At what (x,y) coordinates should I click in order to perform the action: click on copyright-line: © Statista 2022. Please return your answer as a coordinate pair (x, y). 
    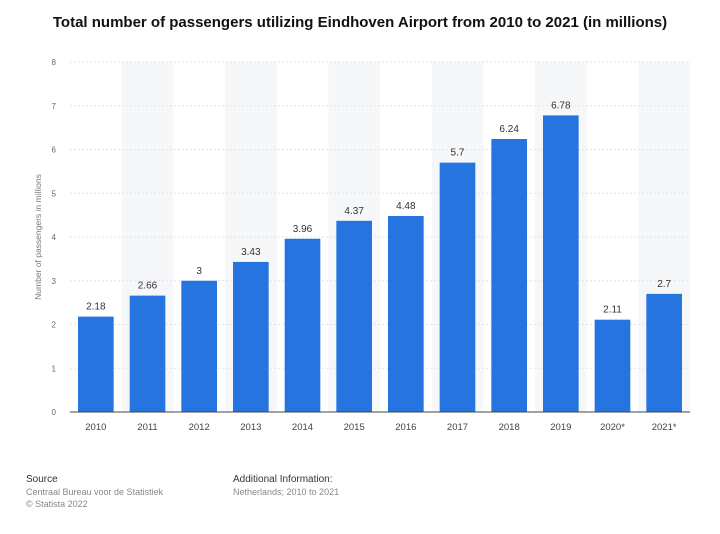
    Looking at the image, I should click on (57, 504).